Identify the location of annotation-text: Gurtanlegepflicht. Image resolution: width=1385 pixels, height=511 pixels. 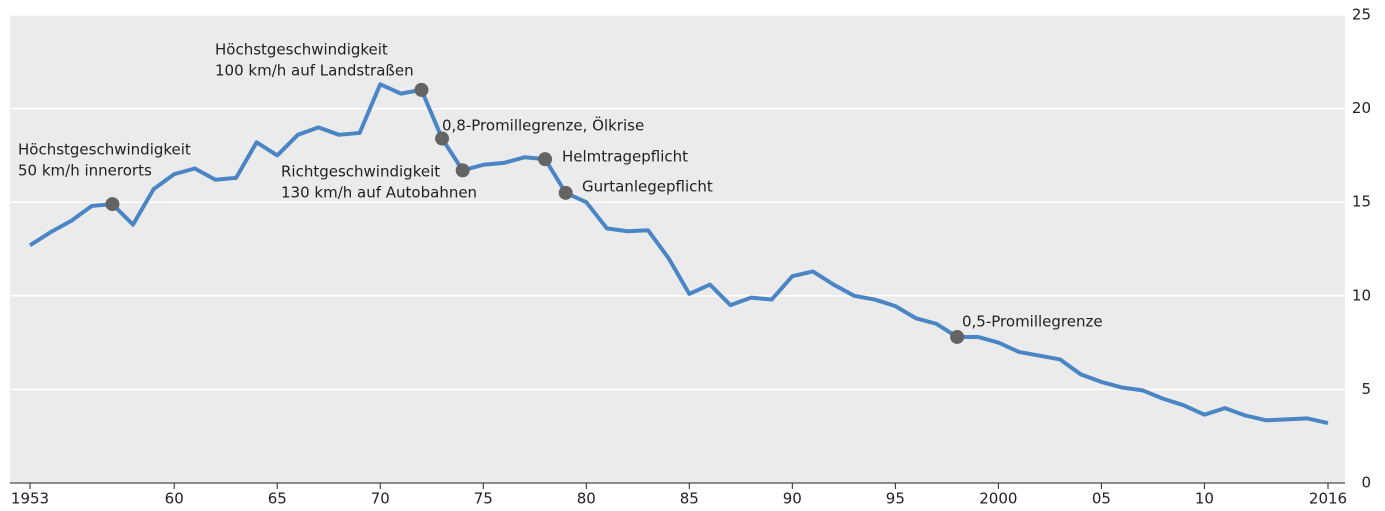
(647, 187).